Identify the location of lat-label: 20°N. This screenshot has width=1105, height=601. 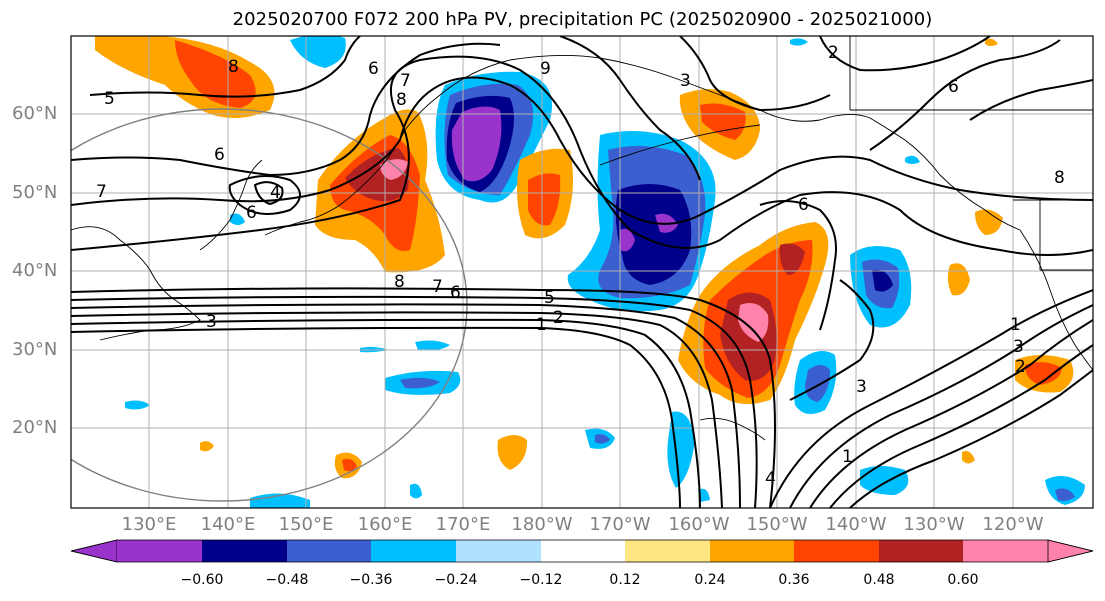
(35, 427).